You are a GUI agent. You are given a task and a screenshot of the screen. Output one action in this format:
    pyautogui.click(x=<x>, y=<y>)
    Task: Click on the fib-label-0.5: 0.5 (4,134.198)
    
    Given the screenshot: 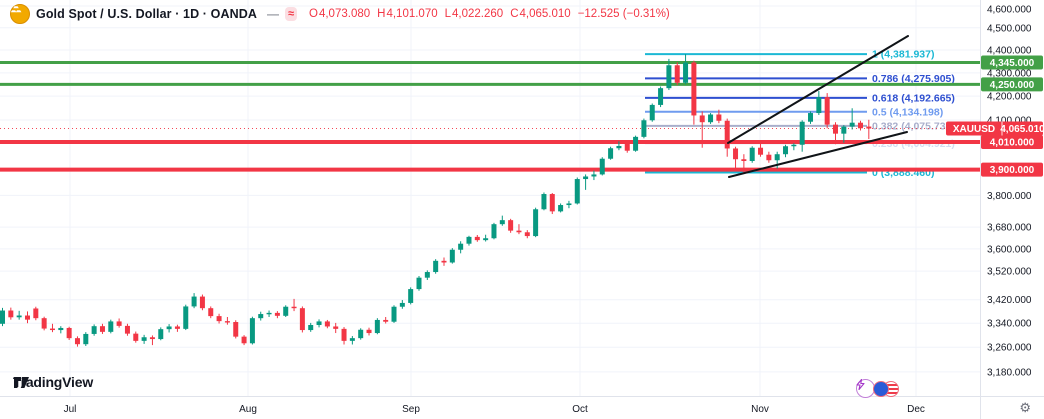 What is the action you would take?
    pyautogui.click(x=907, y=112)
    